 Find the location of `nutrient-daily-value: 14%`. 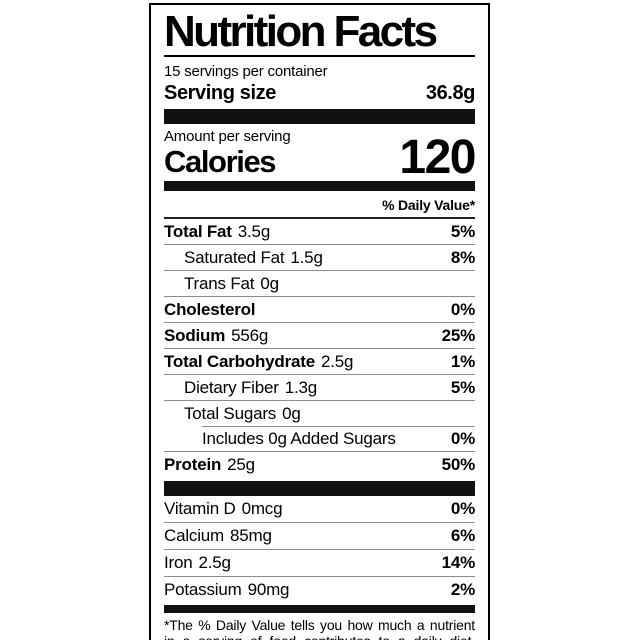

nutrient-daily-value: 14% is located at coordinates (458, 562).